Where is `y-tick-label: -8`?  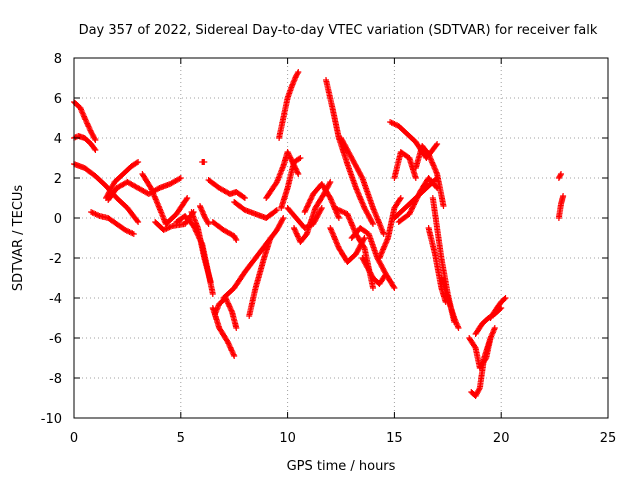 y-tick-label: -8 is located at coordinates (55, 379).